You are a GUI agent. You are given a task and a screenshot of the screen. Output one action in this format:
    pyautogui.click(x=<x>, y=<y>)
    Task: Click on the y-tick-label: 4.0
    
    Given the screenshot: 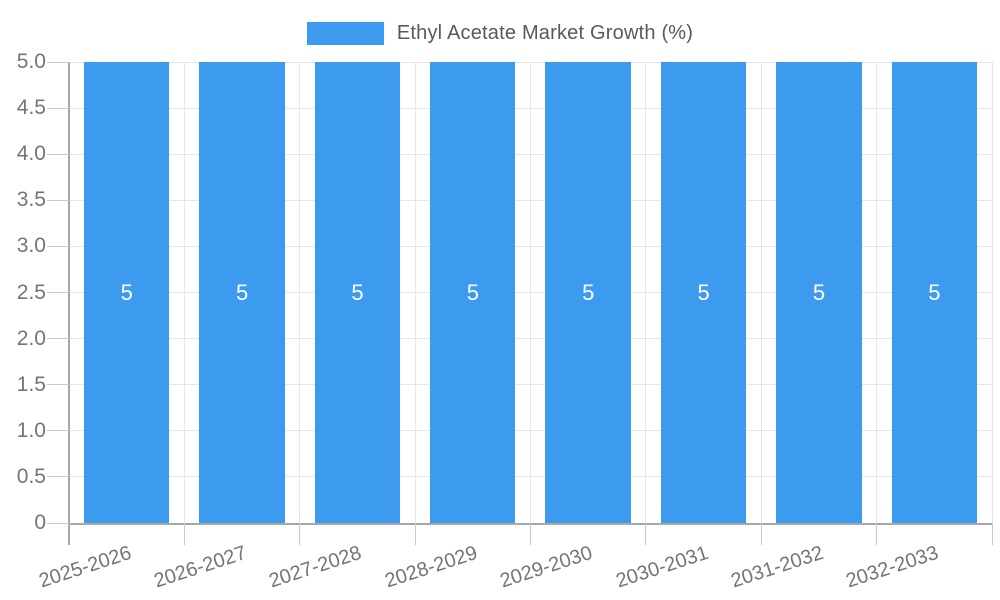 What is the action you would take?
    pyautogui.click(x=31, y=154)
    